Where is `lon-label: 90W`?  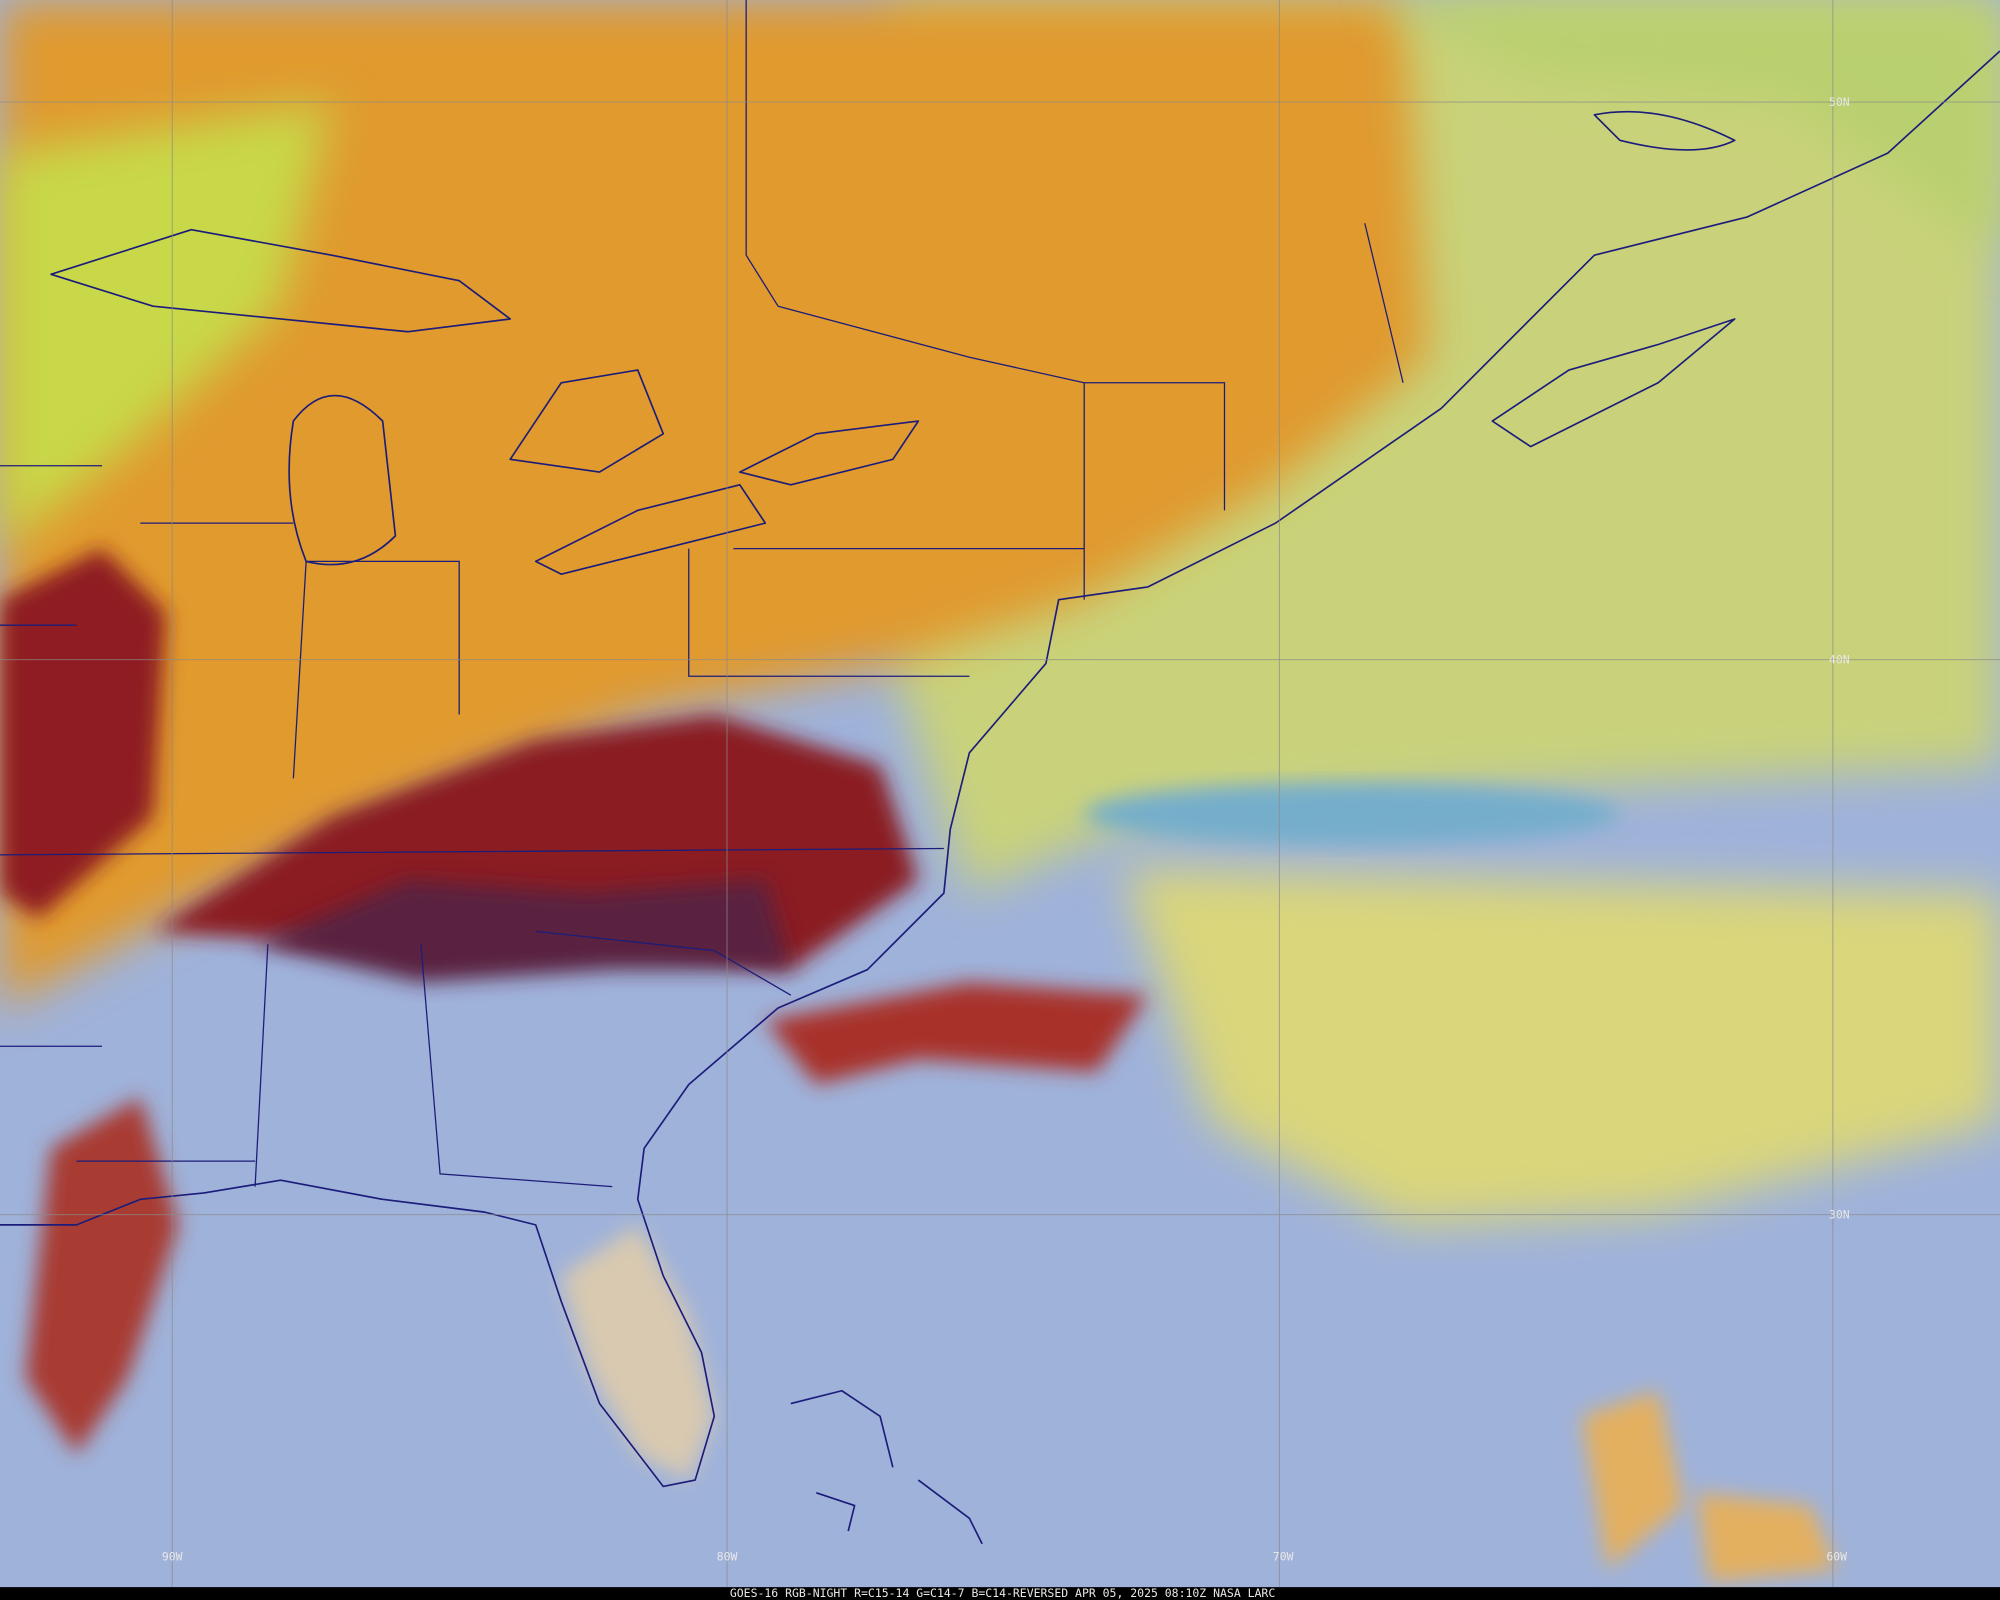 lon-label: 90W is located at coordinates (172, 1556).